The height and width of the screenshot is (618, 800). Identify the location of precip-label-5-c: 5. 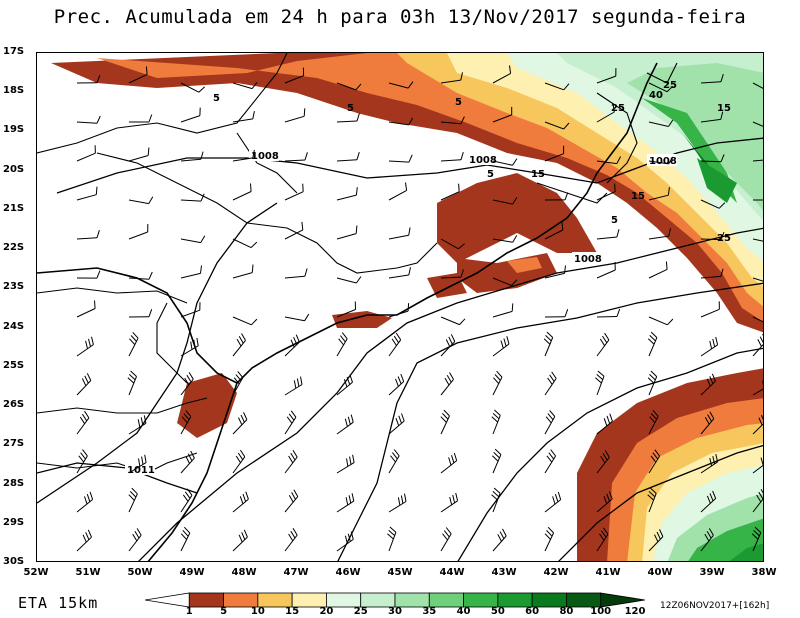
(458, 102).